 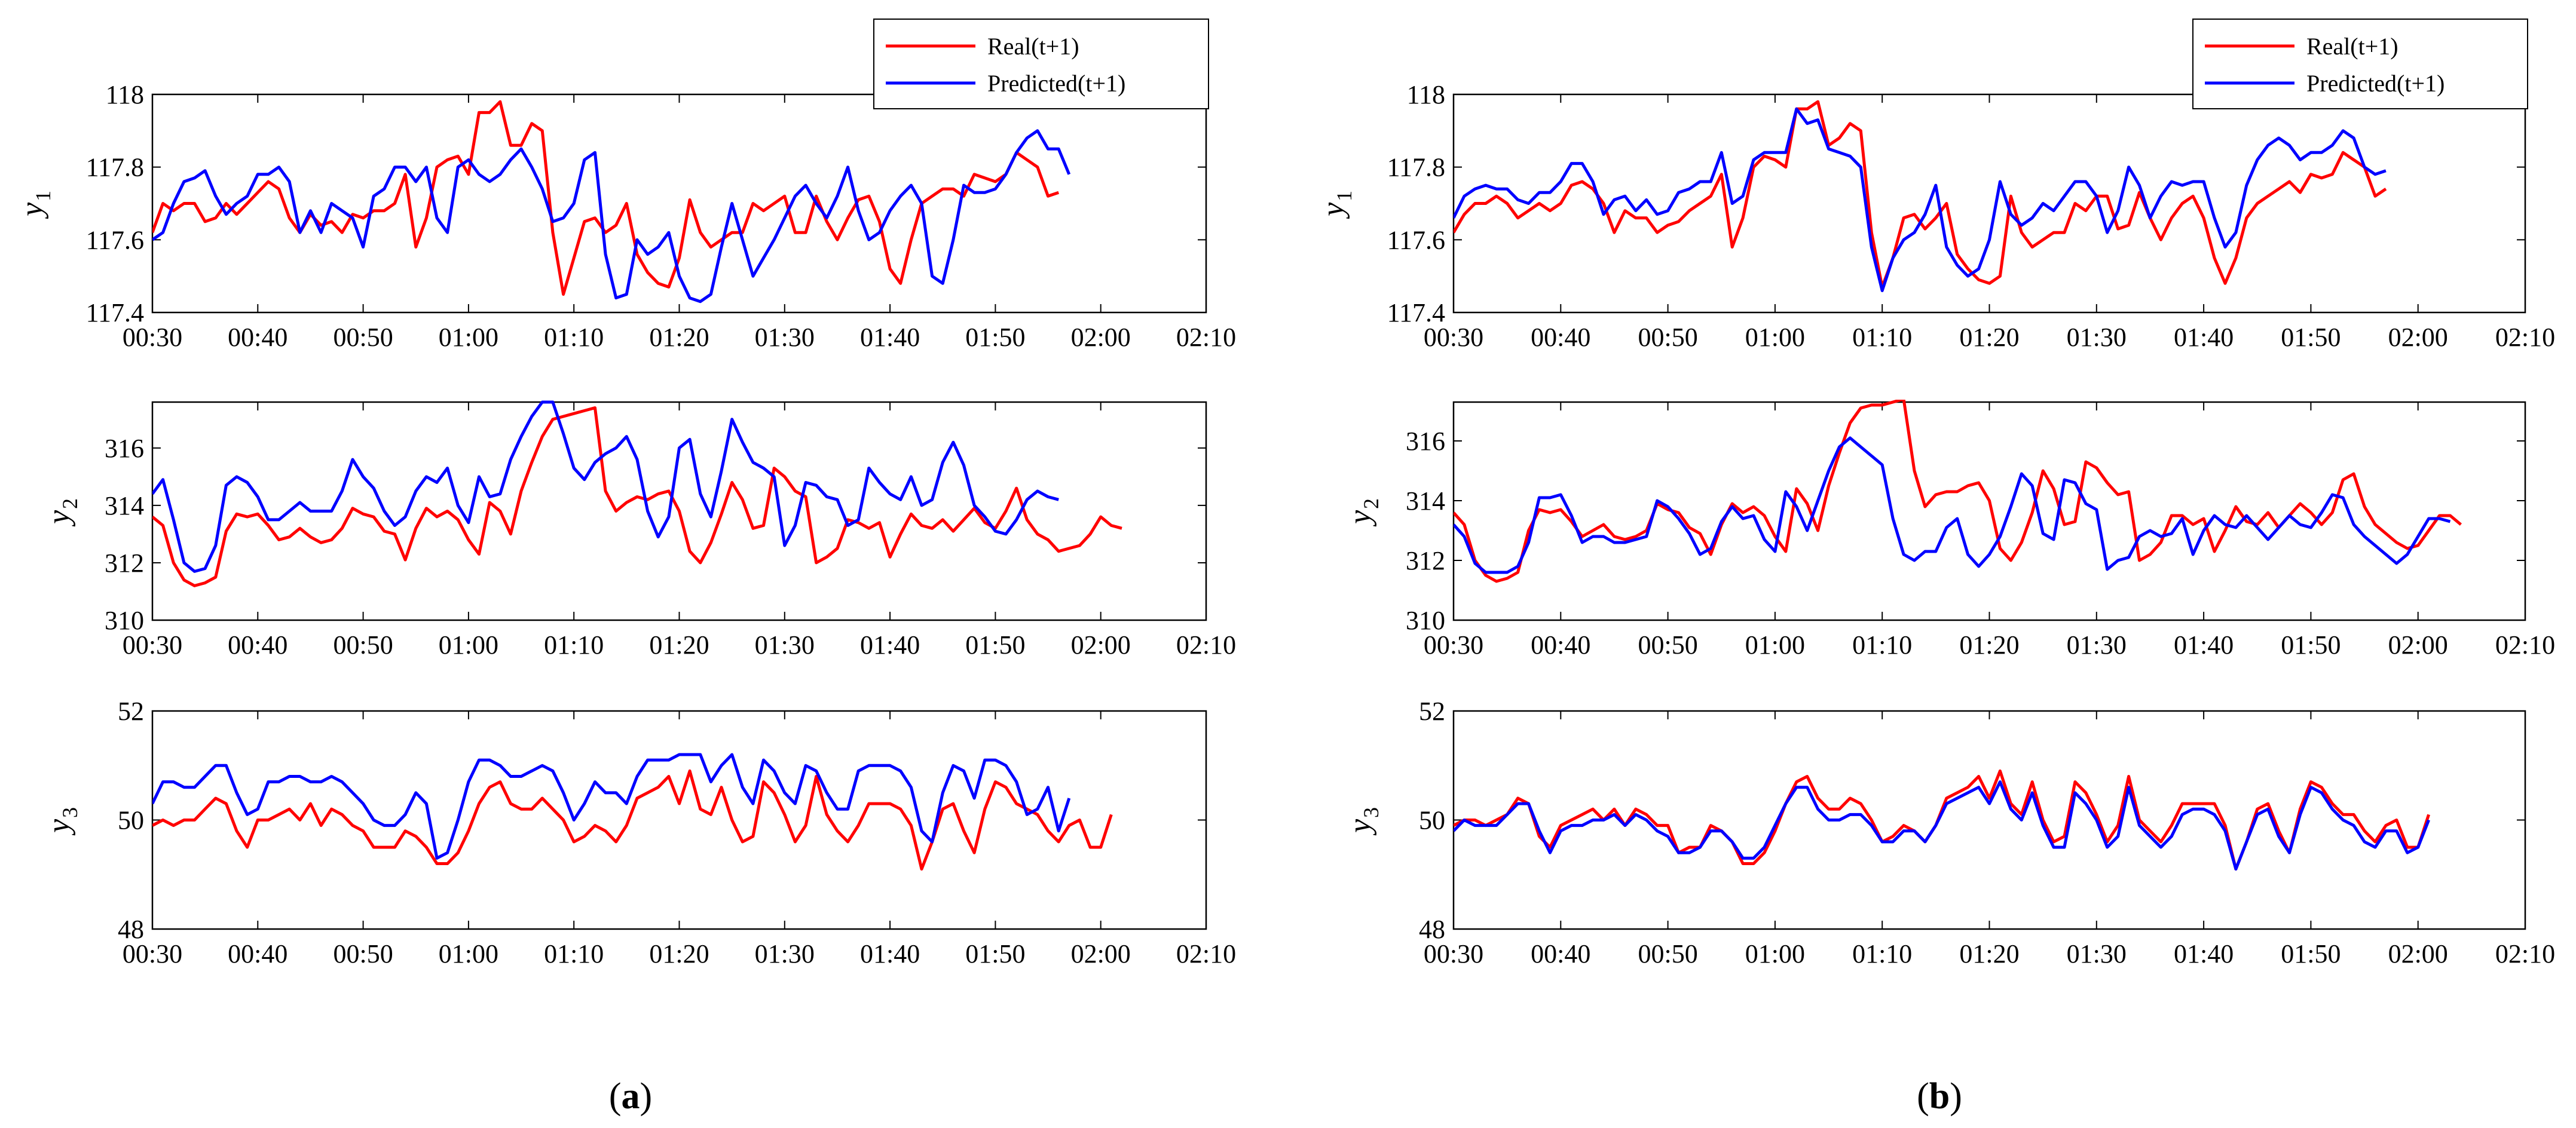 What do you see at coordinates (115, 167) in the screenshot?
I see `y-tick-label: 117.8` at bounding box center [115, 167].